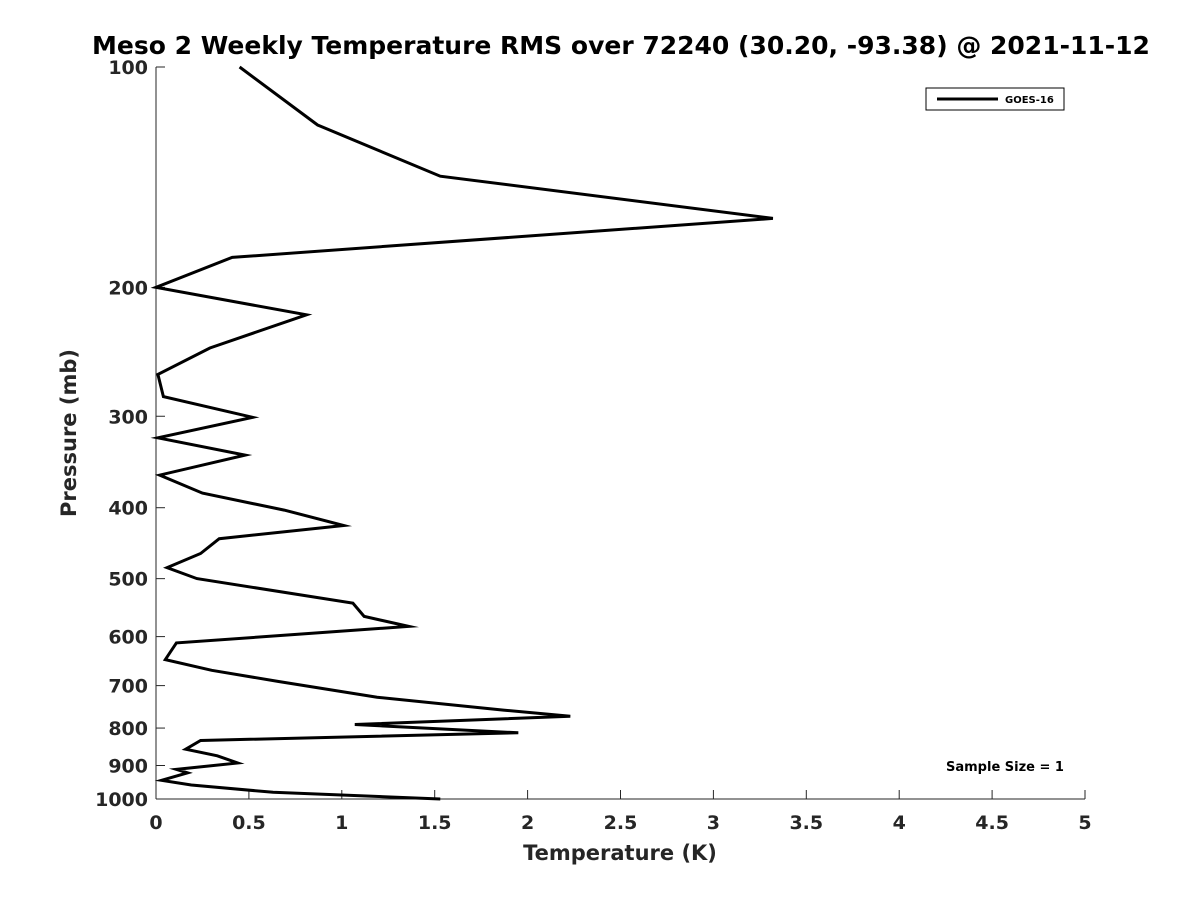 Image resolution: width=1200 pixels, height=900 pixels. Describe the element at coordinates (620, 853) in the screenshot. I see `x-axis-label: Temperature (K)` at that location.